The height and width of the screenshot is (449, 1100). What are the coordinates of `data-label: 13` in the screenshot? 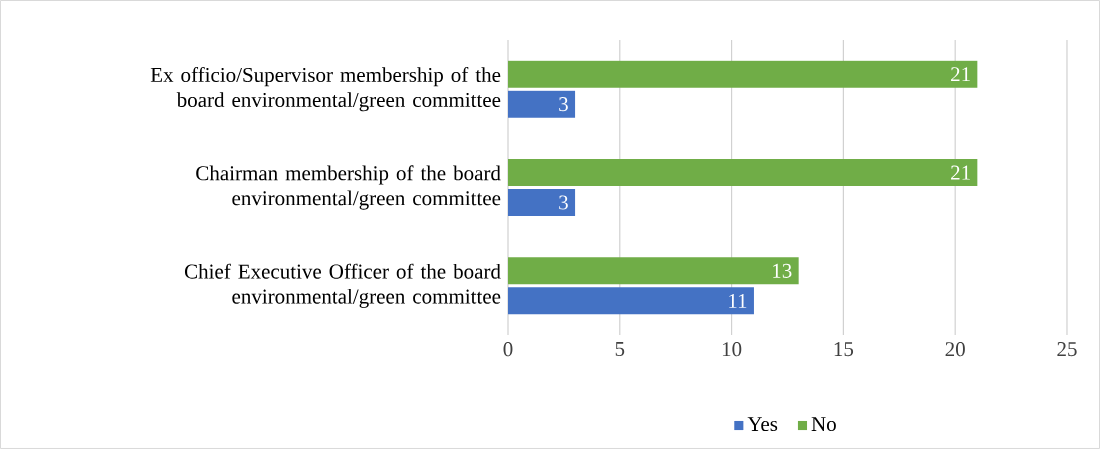 It's located at (782, 270).